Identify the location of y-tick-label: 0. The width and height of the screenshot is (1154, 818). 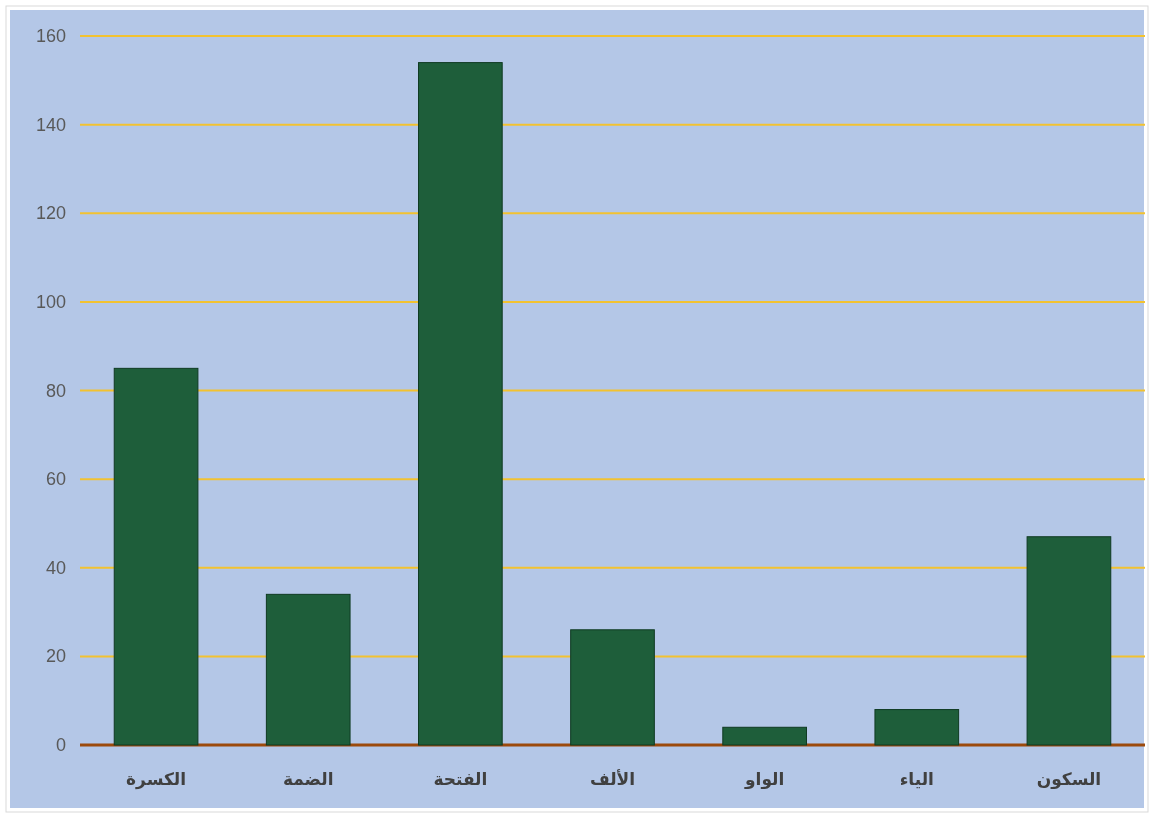
(60, 745).